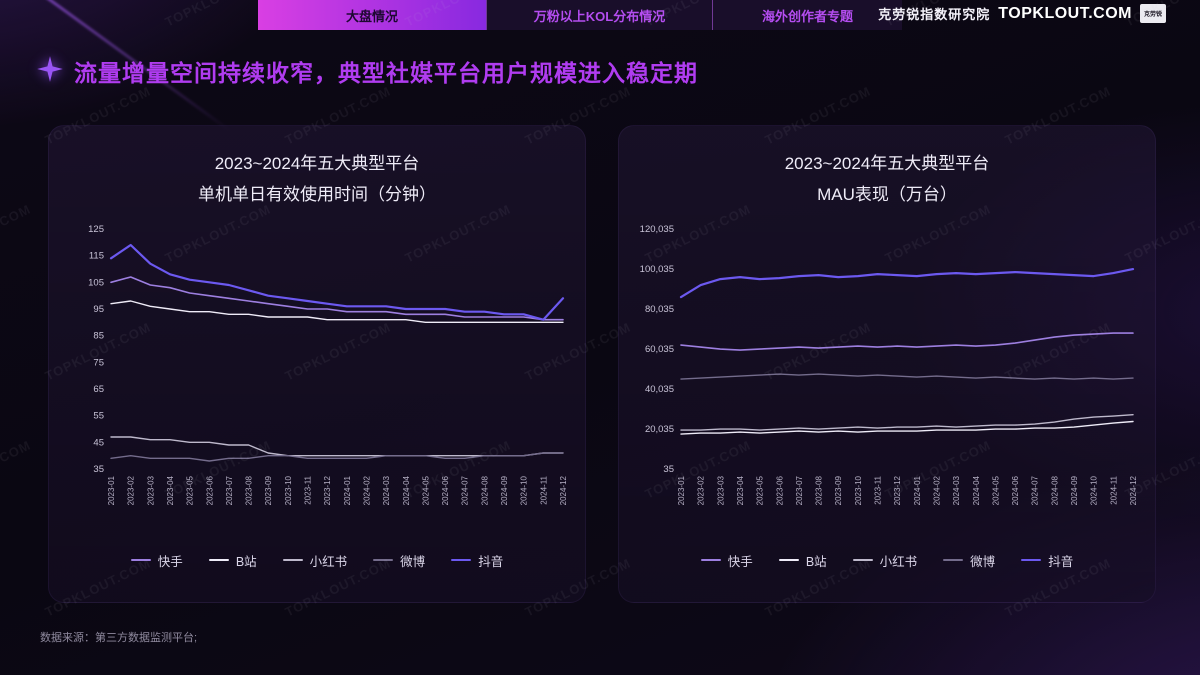  Describe the element at coordinates (657, 269) in the screenshot. I see `y-axis-tick-label: 100,035` at that location.